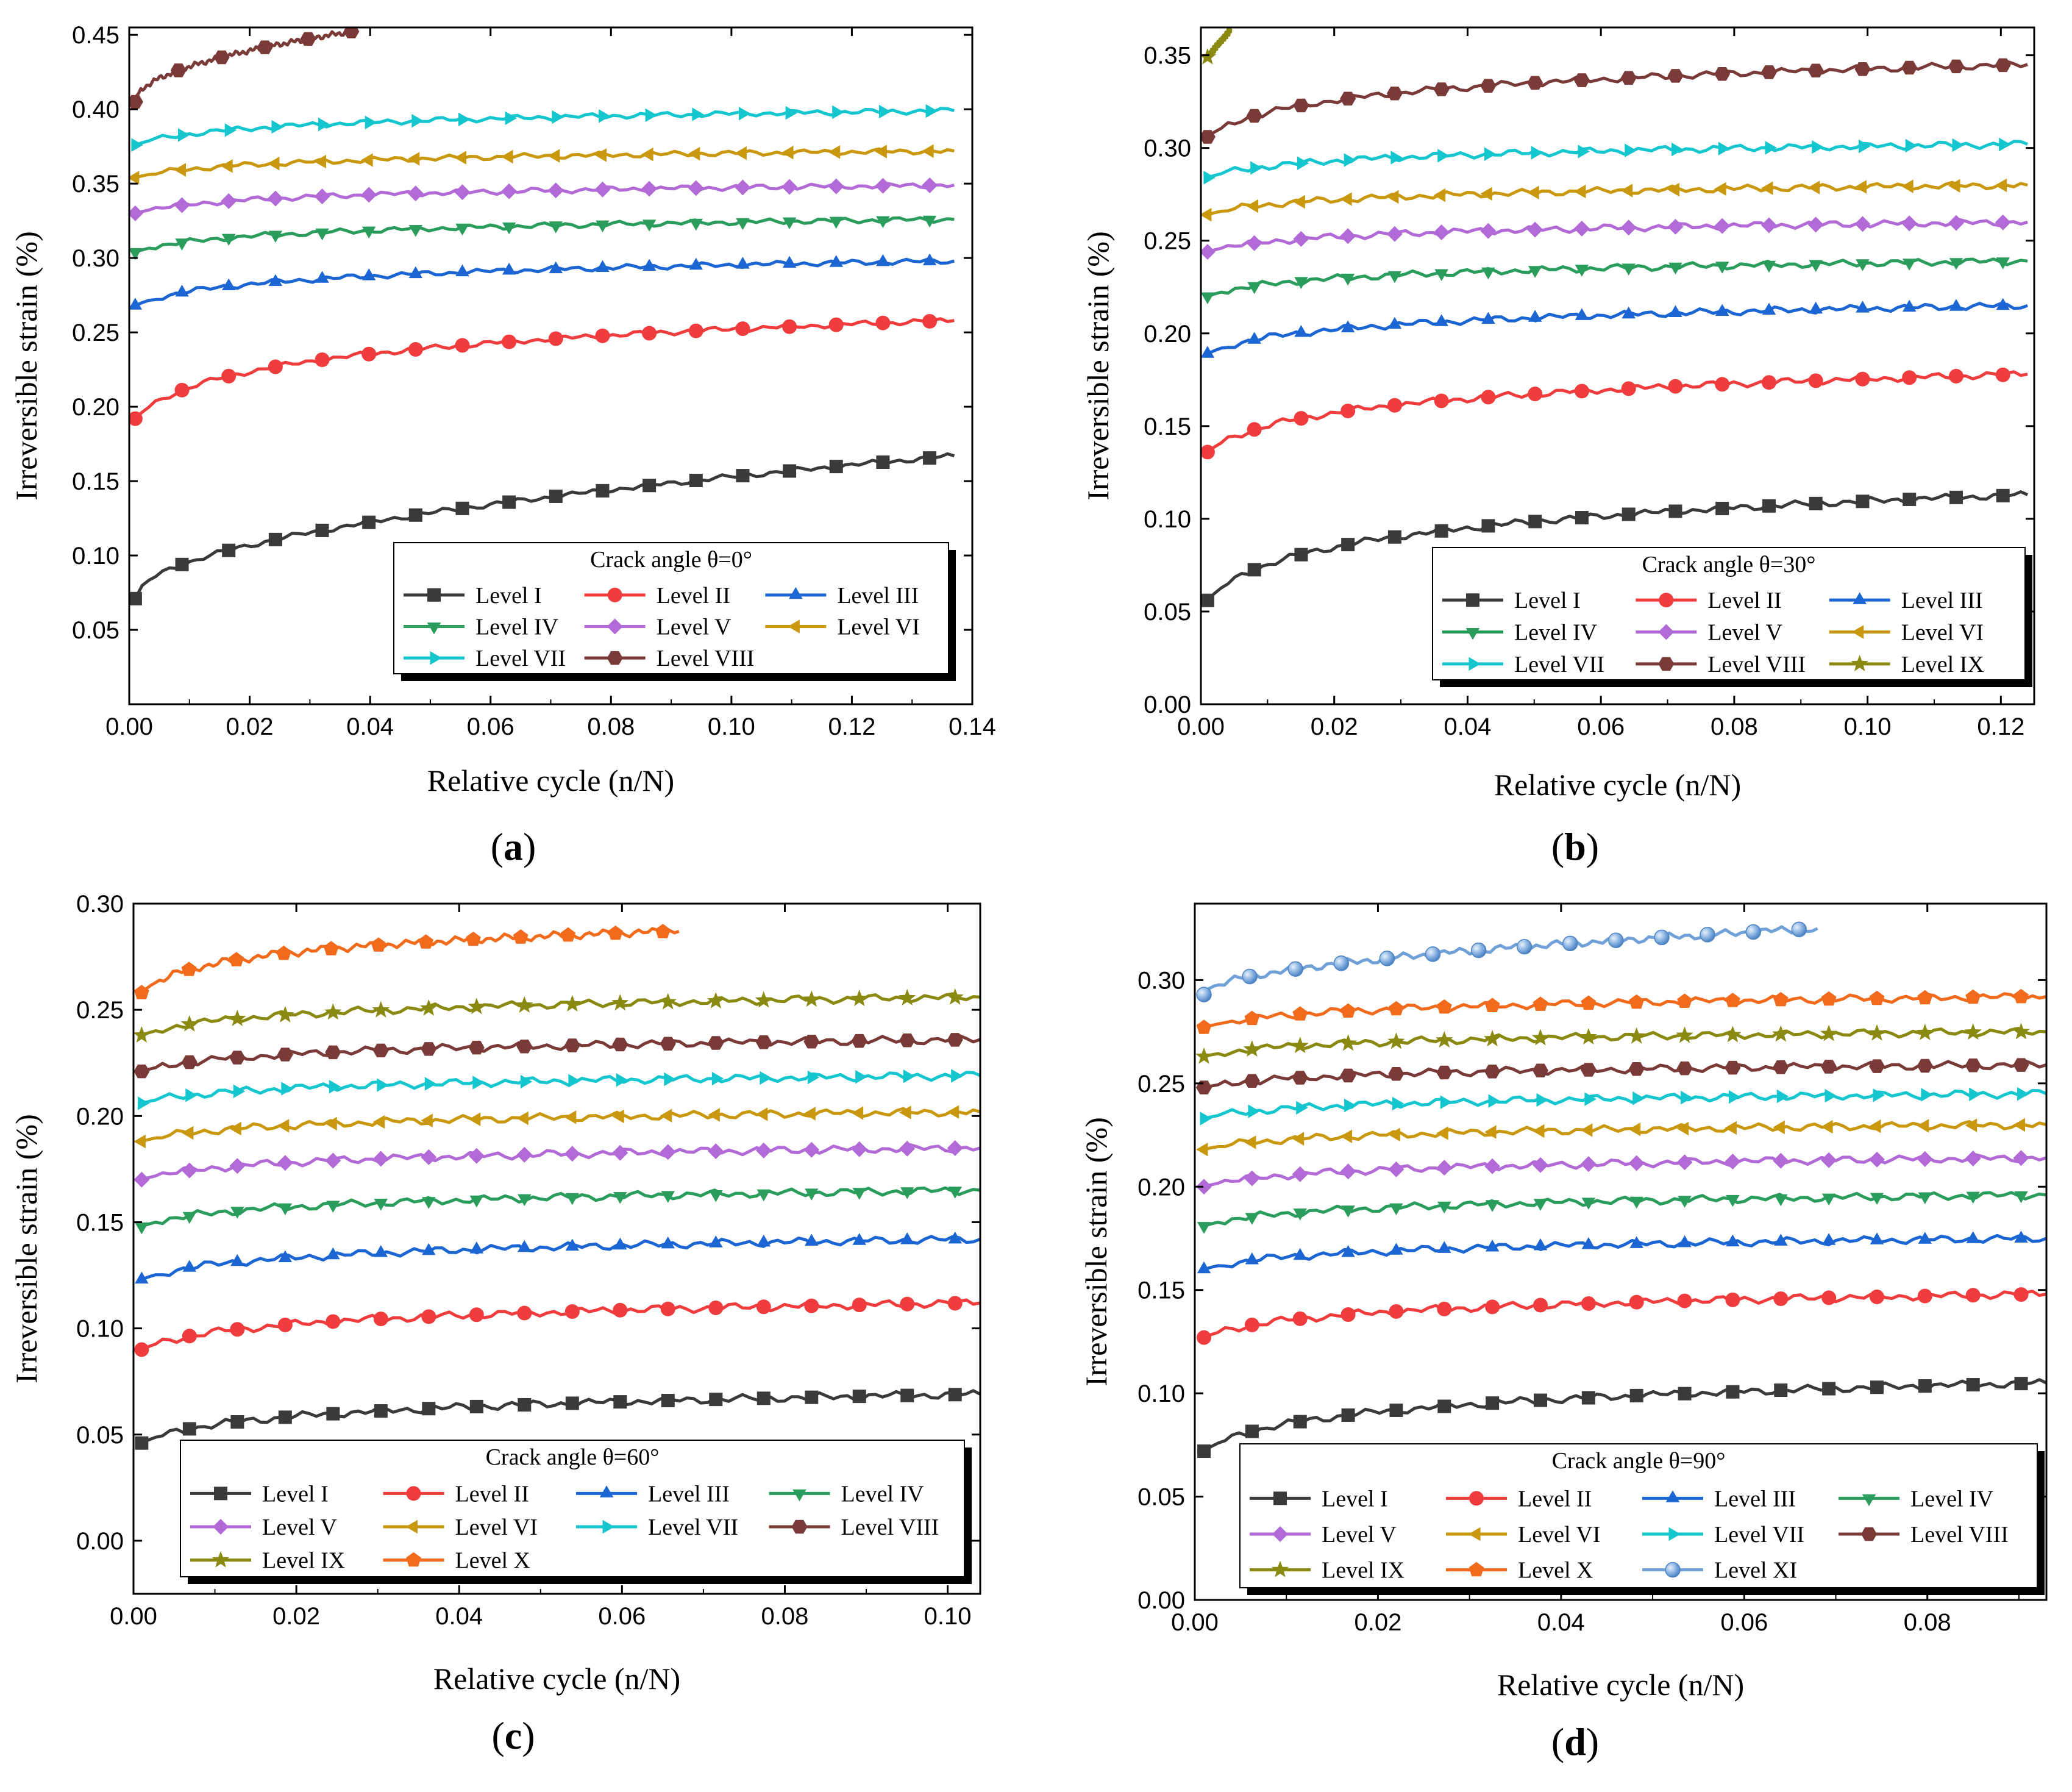  I want to click on legend-label: Level III, so click(1755, 1499).